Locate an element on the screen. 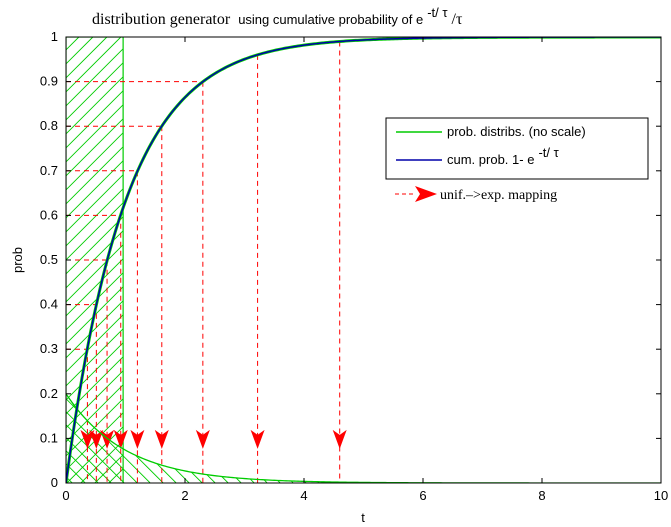  y-tick-label: 0.6 is located at coordinates (49, 214).